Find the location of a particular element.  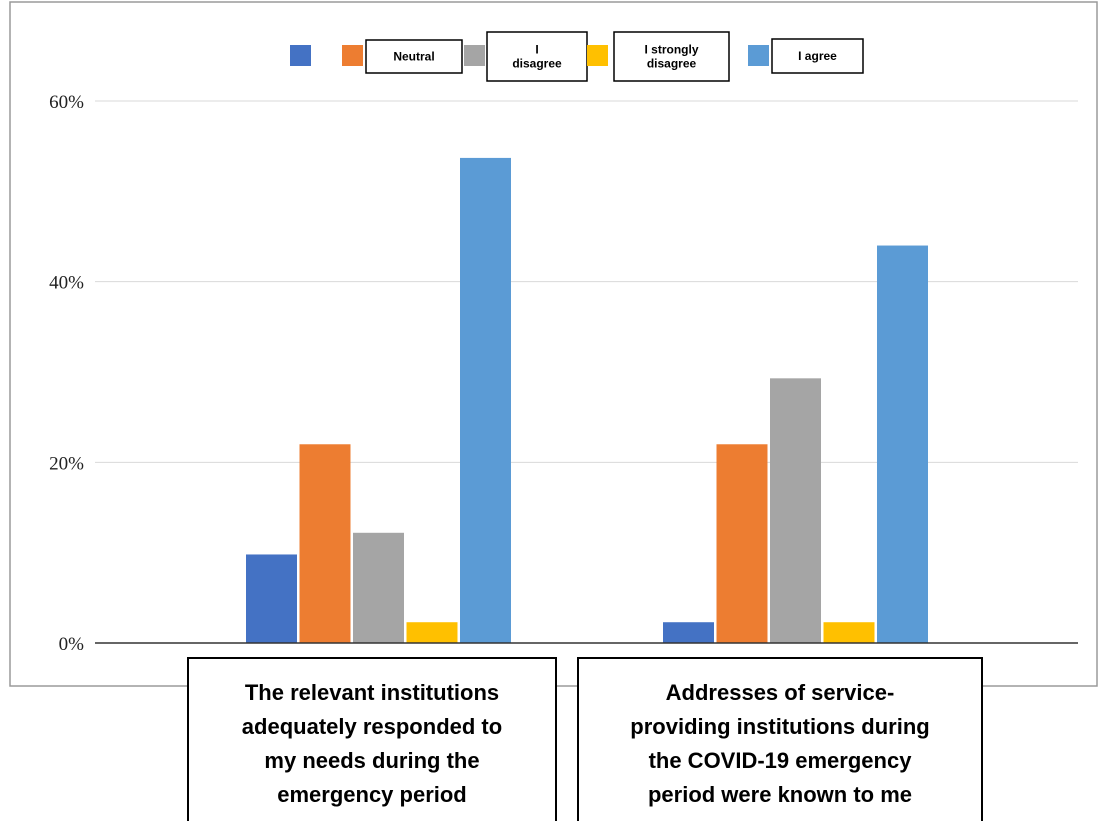

y-axis-ticks: 0% 20% 40% 60% is located at coordinates (66, 373).